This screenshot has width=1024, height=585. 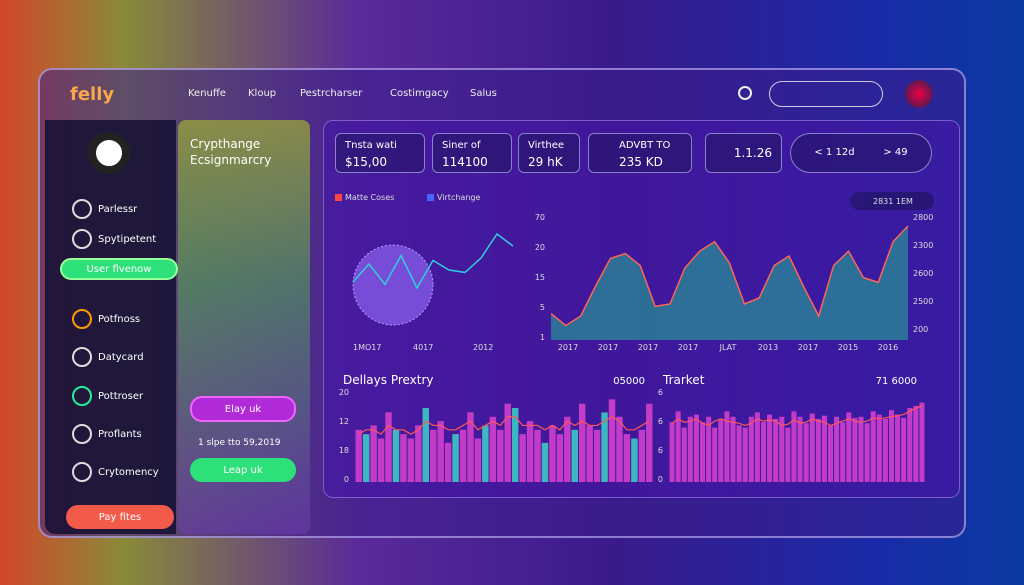 What do you see at coordinates (331, 93) in the screenshot?
I see `nav-link: Pestrcharser` at bounding box center [331, 93].